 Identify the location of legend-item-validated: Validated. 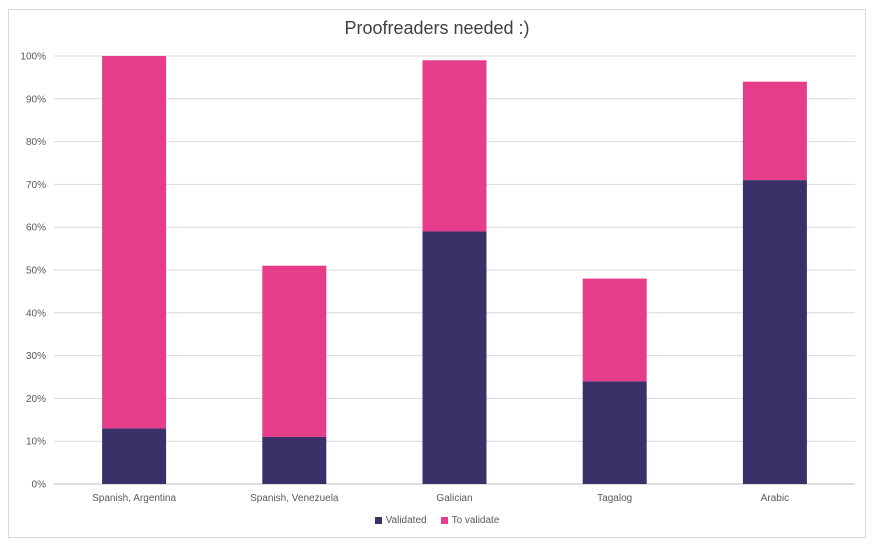
(400, 520).